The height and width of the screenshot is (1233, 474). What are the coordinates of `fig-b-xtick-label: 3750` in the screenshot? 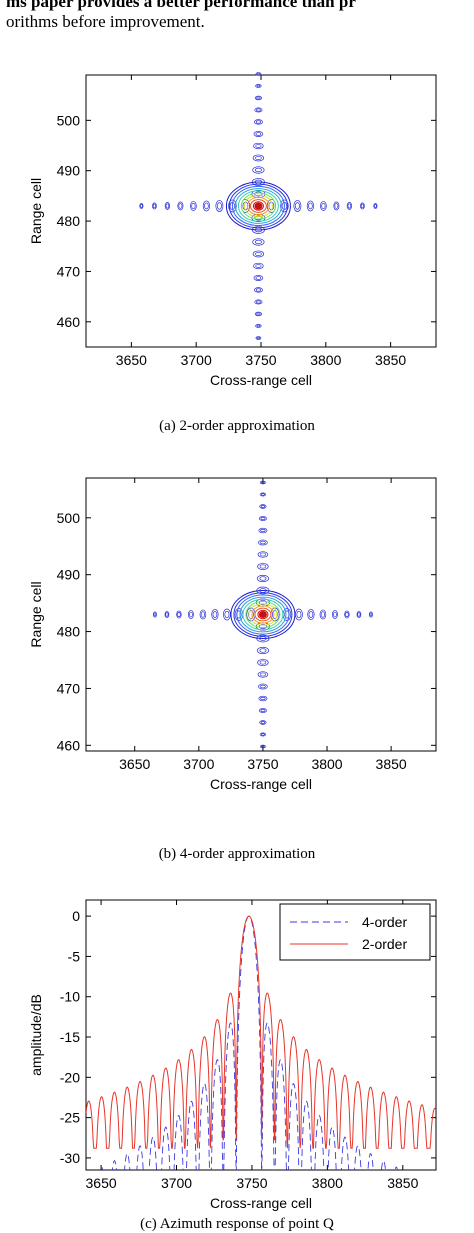 It's located at (262, 764).